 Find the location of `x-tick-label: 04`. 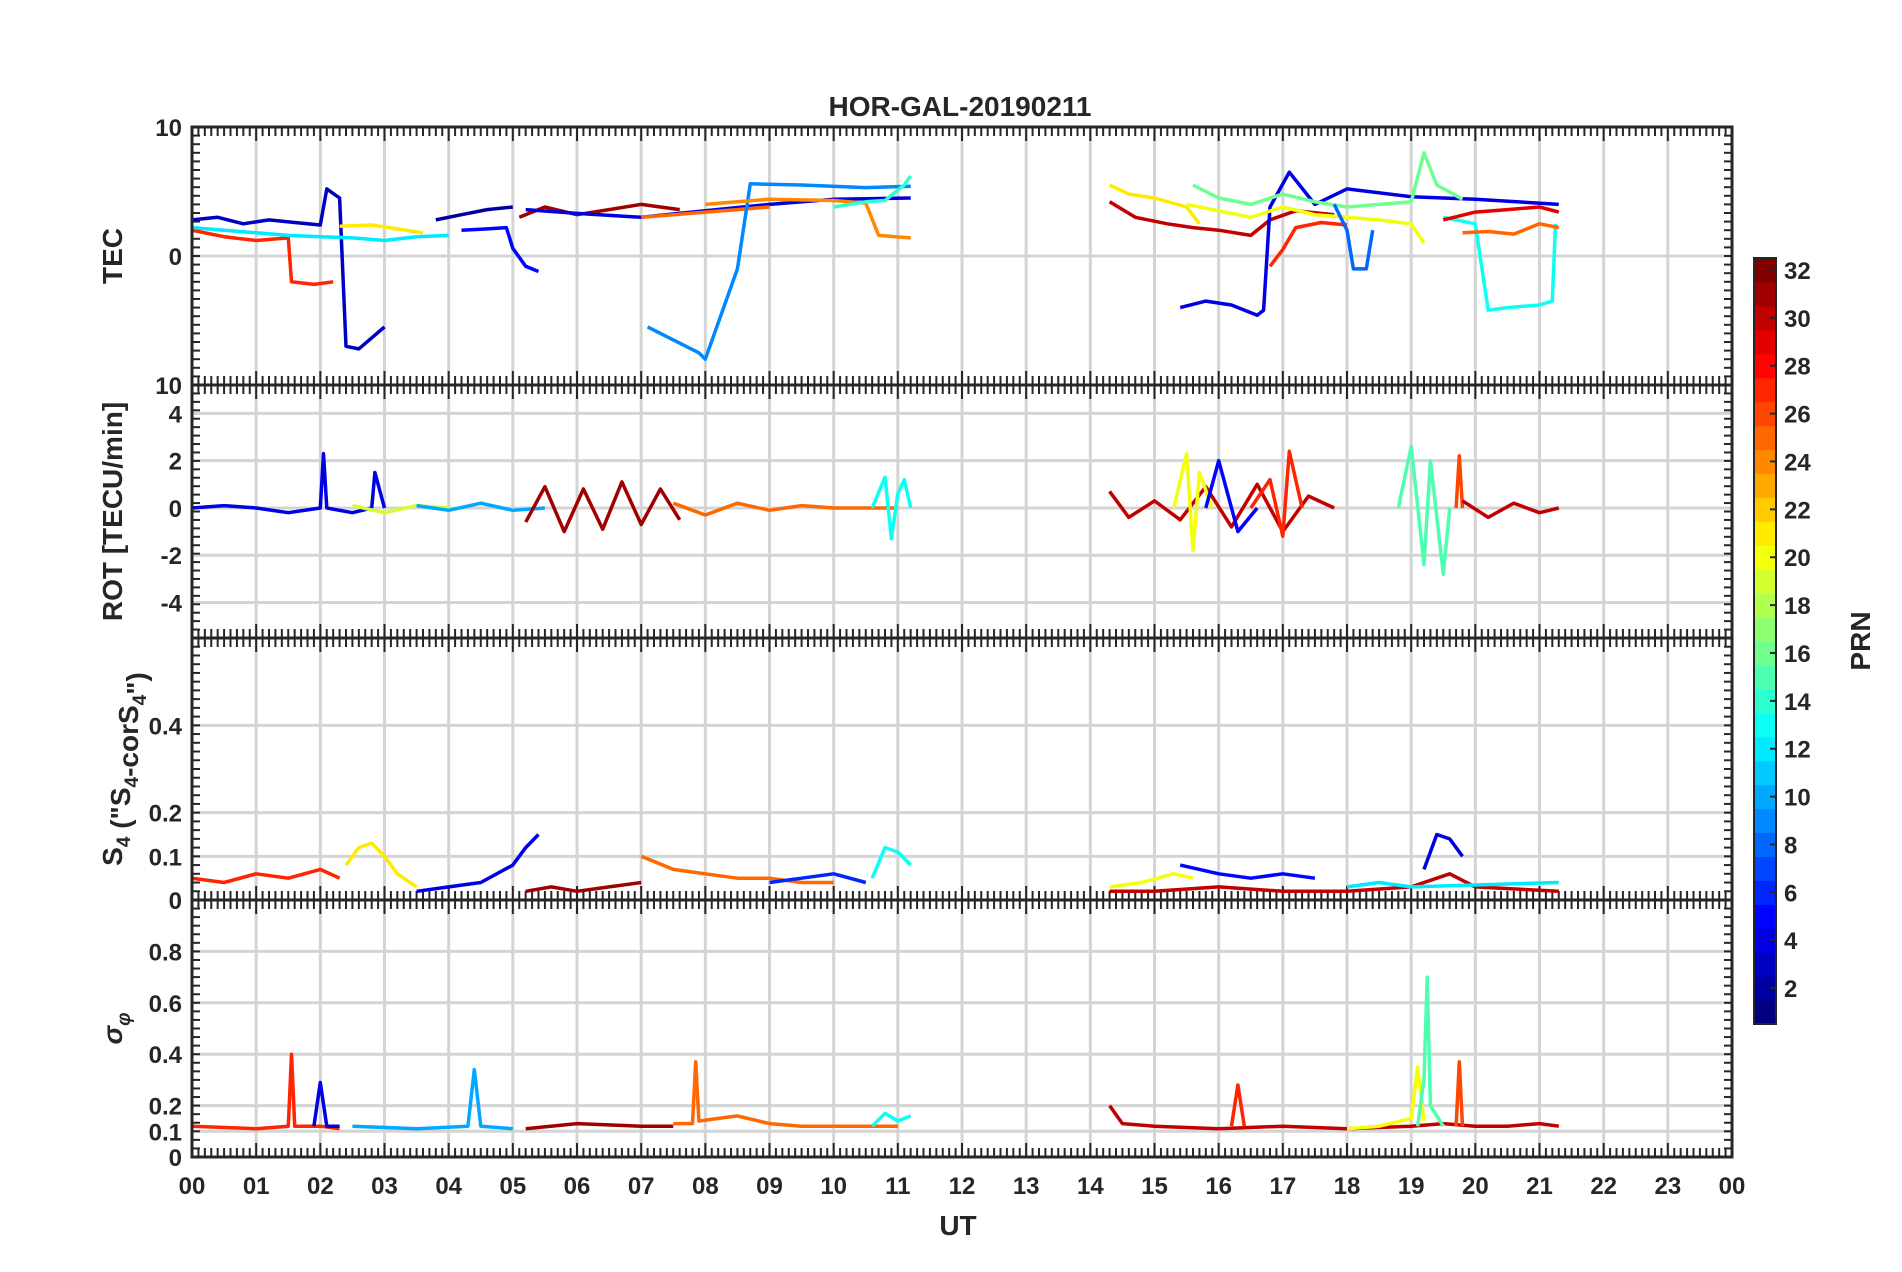

x-tick-label: 04 is located at coordinates (448, 1186).